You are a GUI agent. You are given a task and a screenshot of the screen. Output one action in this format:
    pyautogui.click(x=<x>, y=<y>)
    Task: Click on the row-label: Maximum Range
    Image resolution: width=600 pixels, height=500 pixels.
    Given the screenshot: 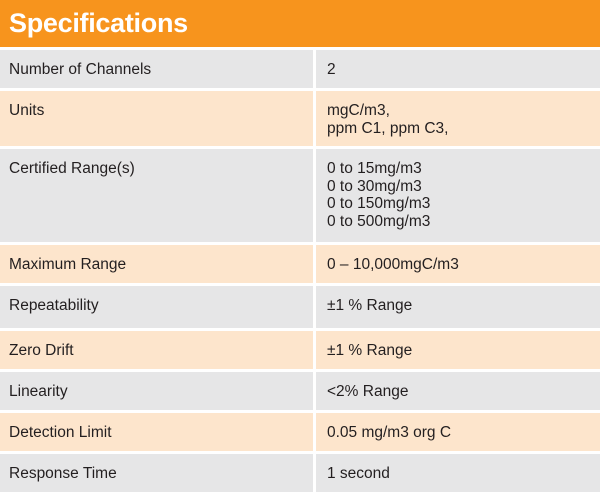 What is the action you would take?
    pyautogui.click(x=156, y=264)
    